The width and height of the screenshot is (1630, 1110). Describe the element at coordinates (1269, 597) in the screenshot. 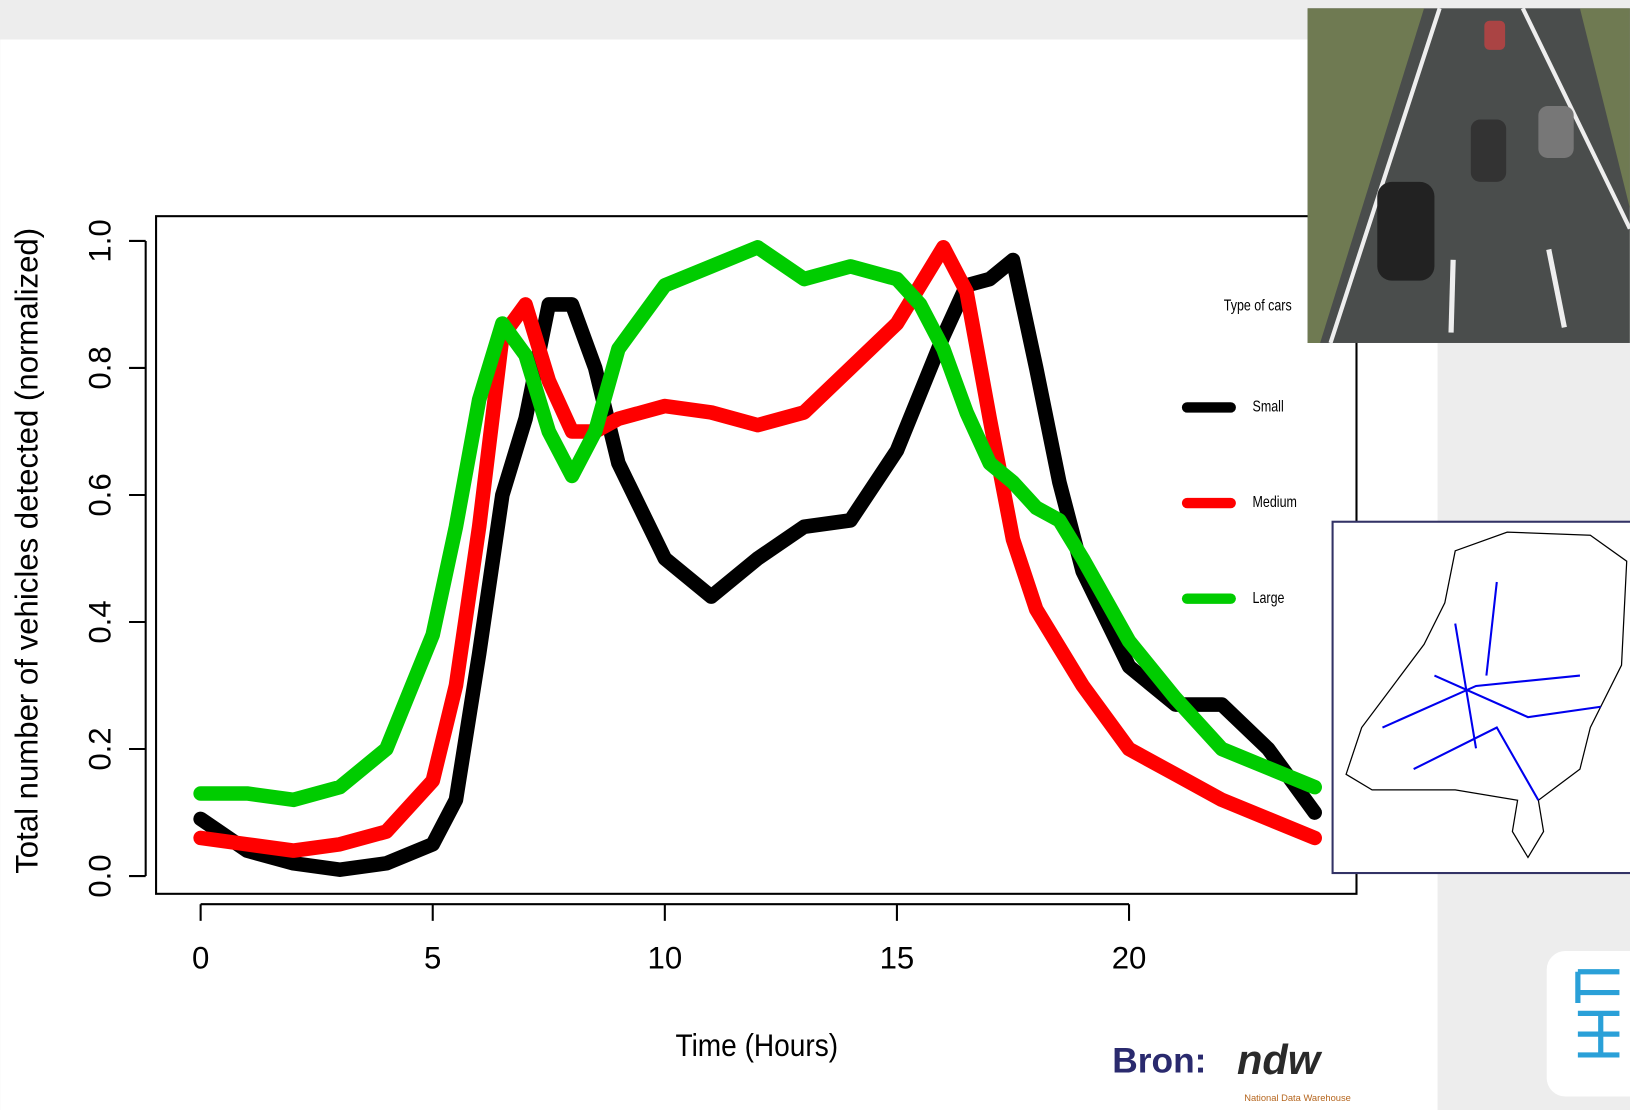

I see `legend-label: Large` at that location.